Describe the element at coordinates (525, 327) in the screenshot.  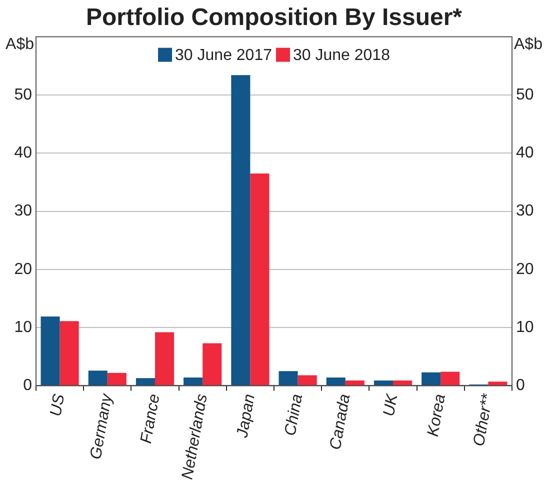
I see `y2-tick-label: 10` at that location.